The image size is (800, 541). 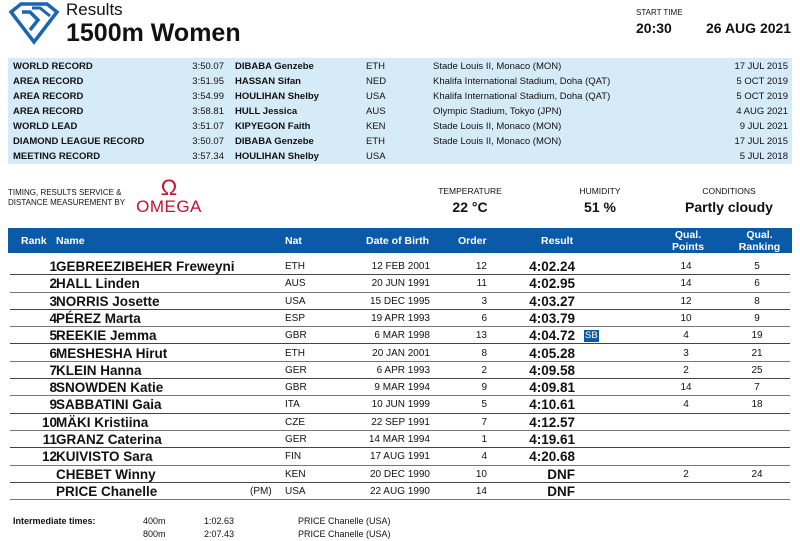 What do you see at coordinates (53, 336) in the screenshot?
I see `rank: 5` at bounding box center [53, 336].